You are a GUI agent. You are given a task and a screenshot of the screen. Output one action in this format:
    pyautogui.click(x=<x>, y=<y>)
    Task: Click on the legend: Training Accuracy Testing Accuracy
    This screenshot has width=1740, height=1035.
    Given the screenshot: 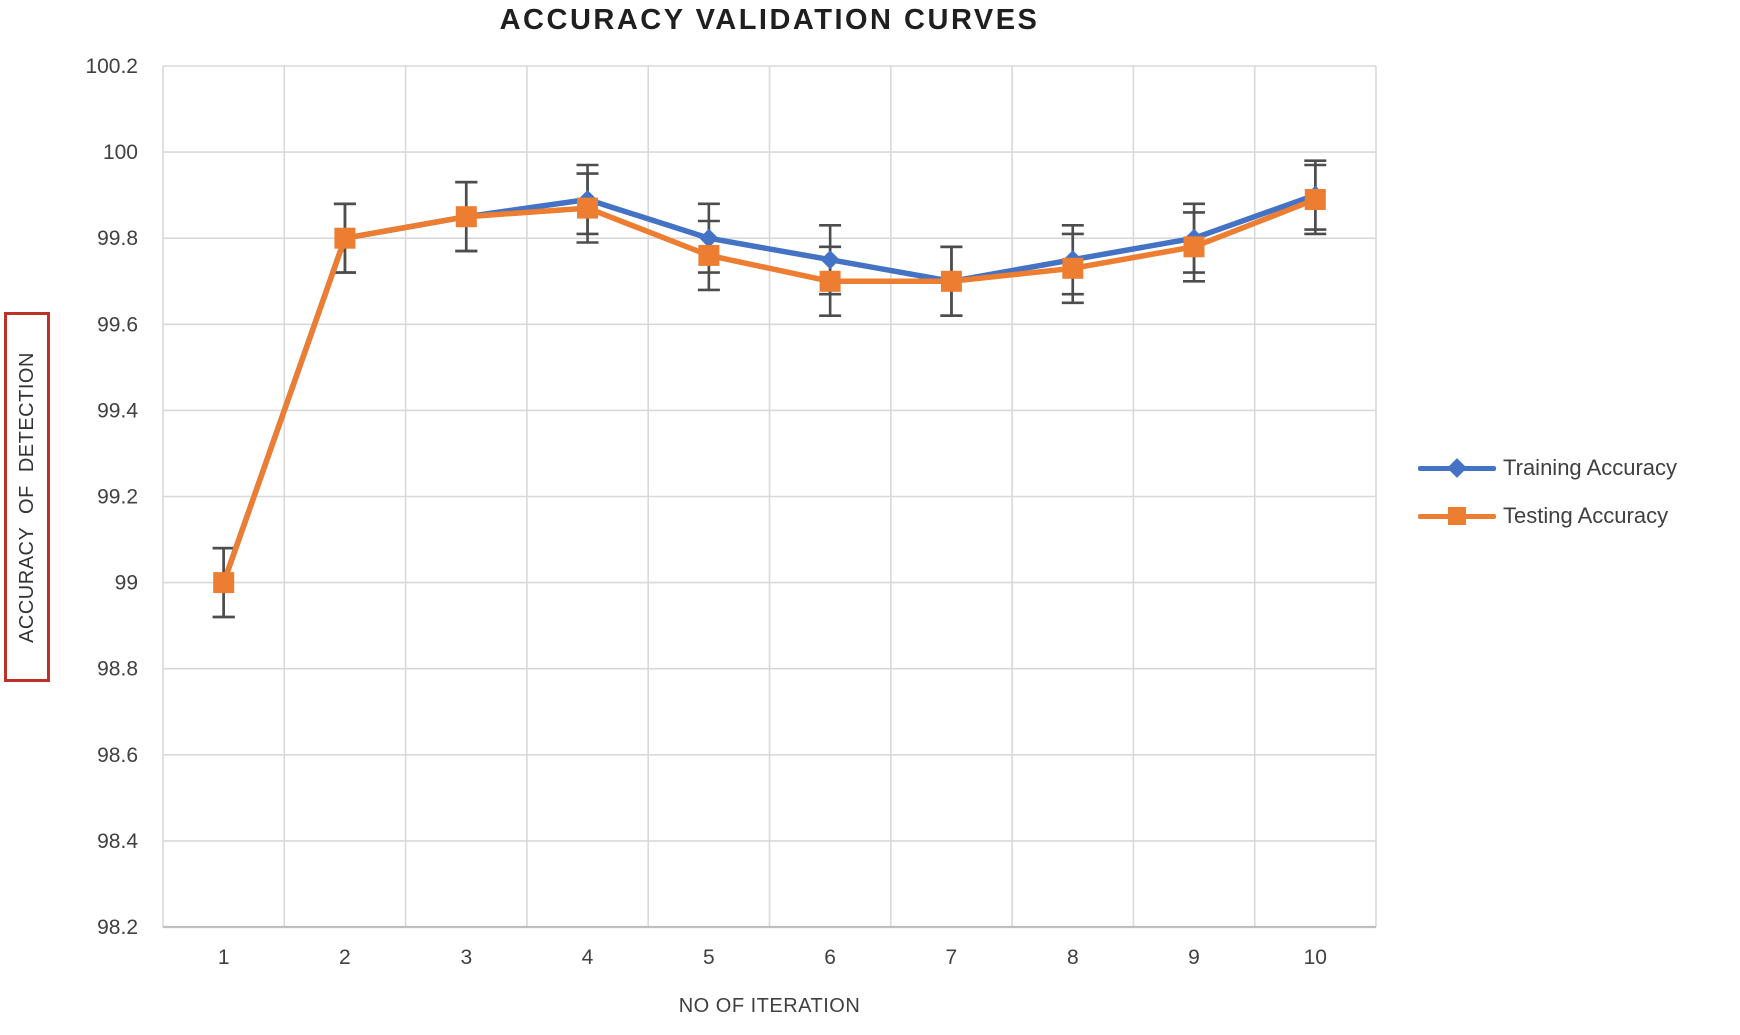 What is the action you would take?
    pyautogui.click(x=1578, y=492)
    